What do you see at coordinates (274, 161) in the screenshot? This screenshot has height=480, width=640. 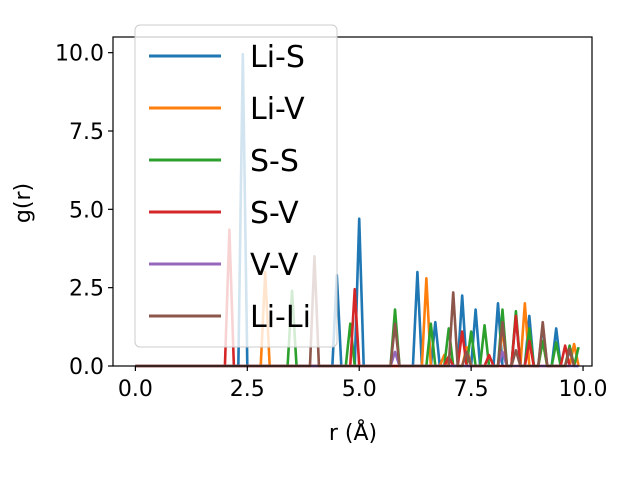 I see `legend-label: S-S` at bounding box center [274, 161].